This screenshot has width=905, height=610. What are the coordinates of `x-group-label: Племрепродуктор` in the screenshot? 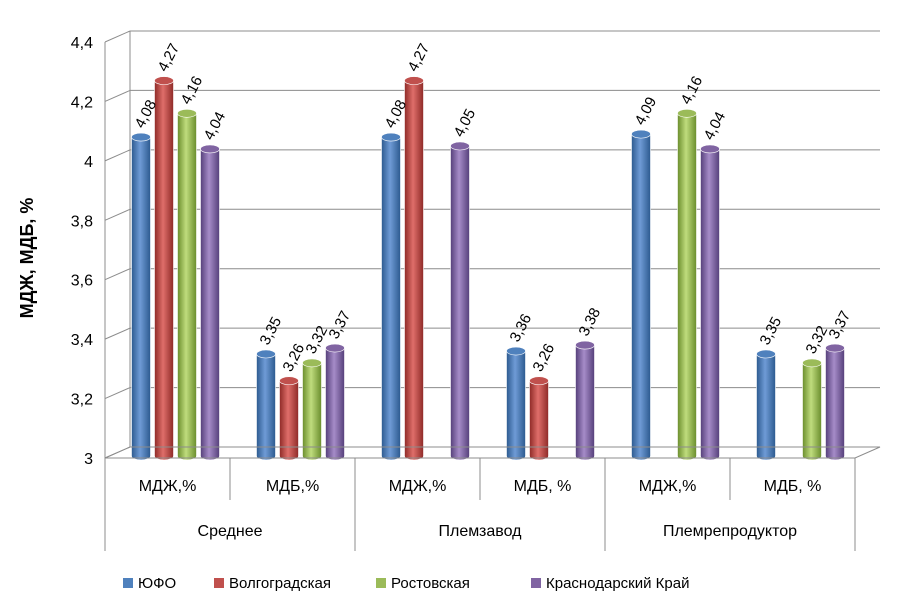 It's located at (730, 531).